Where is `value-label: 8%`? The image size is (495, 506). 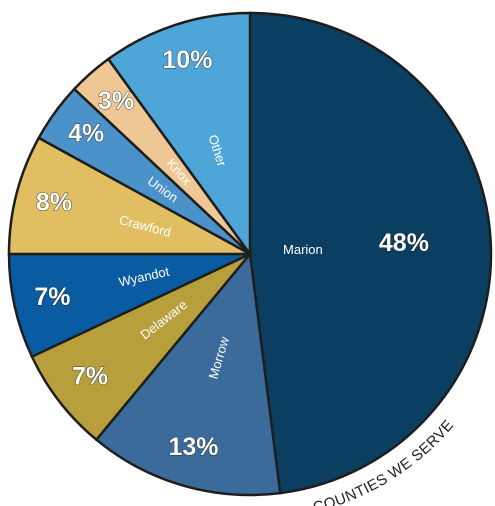
value-label: 8% is located at coordinates (54, 202).